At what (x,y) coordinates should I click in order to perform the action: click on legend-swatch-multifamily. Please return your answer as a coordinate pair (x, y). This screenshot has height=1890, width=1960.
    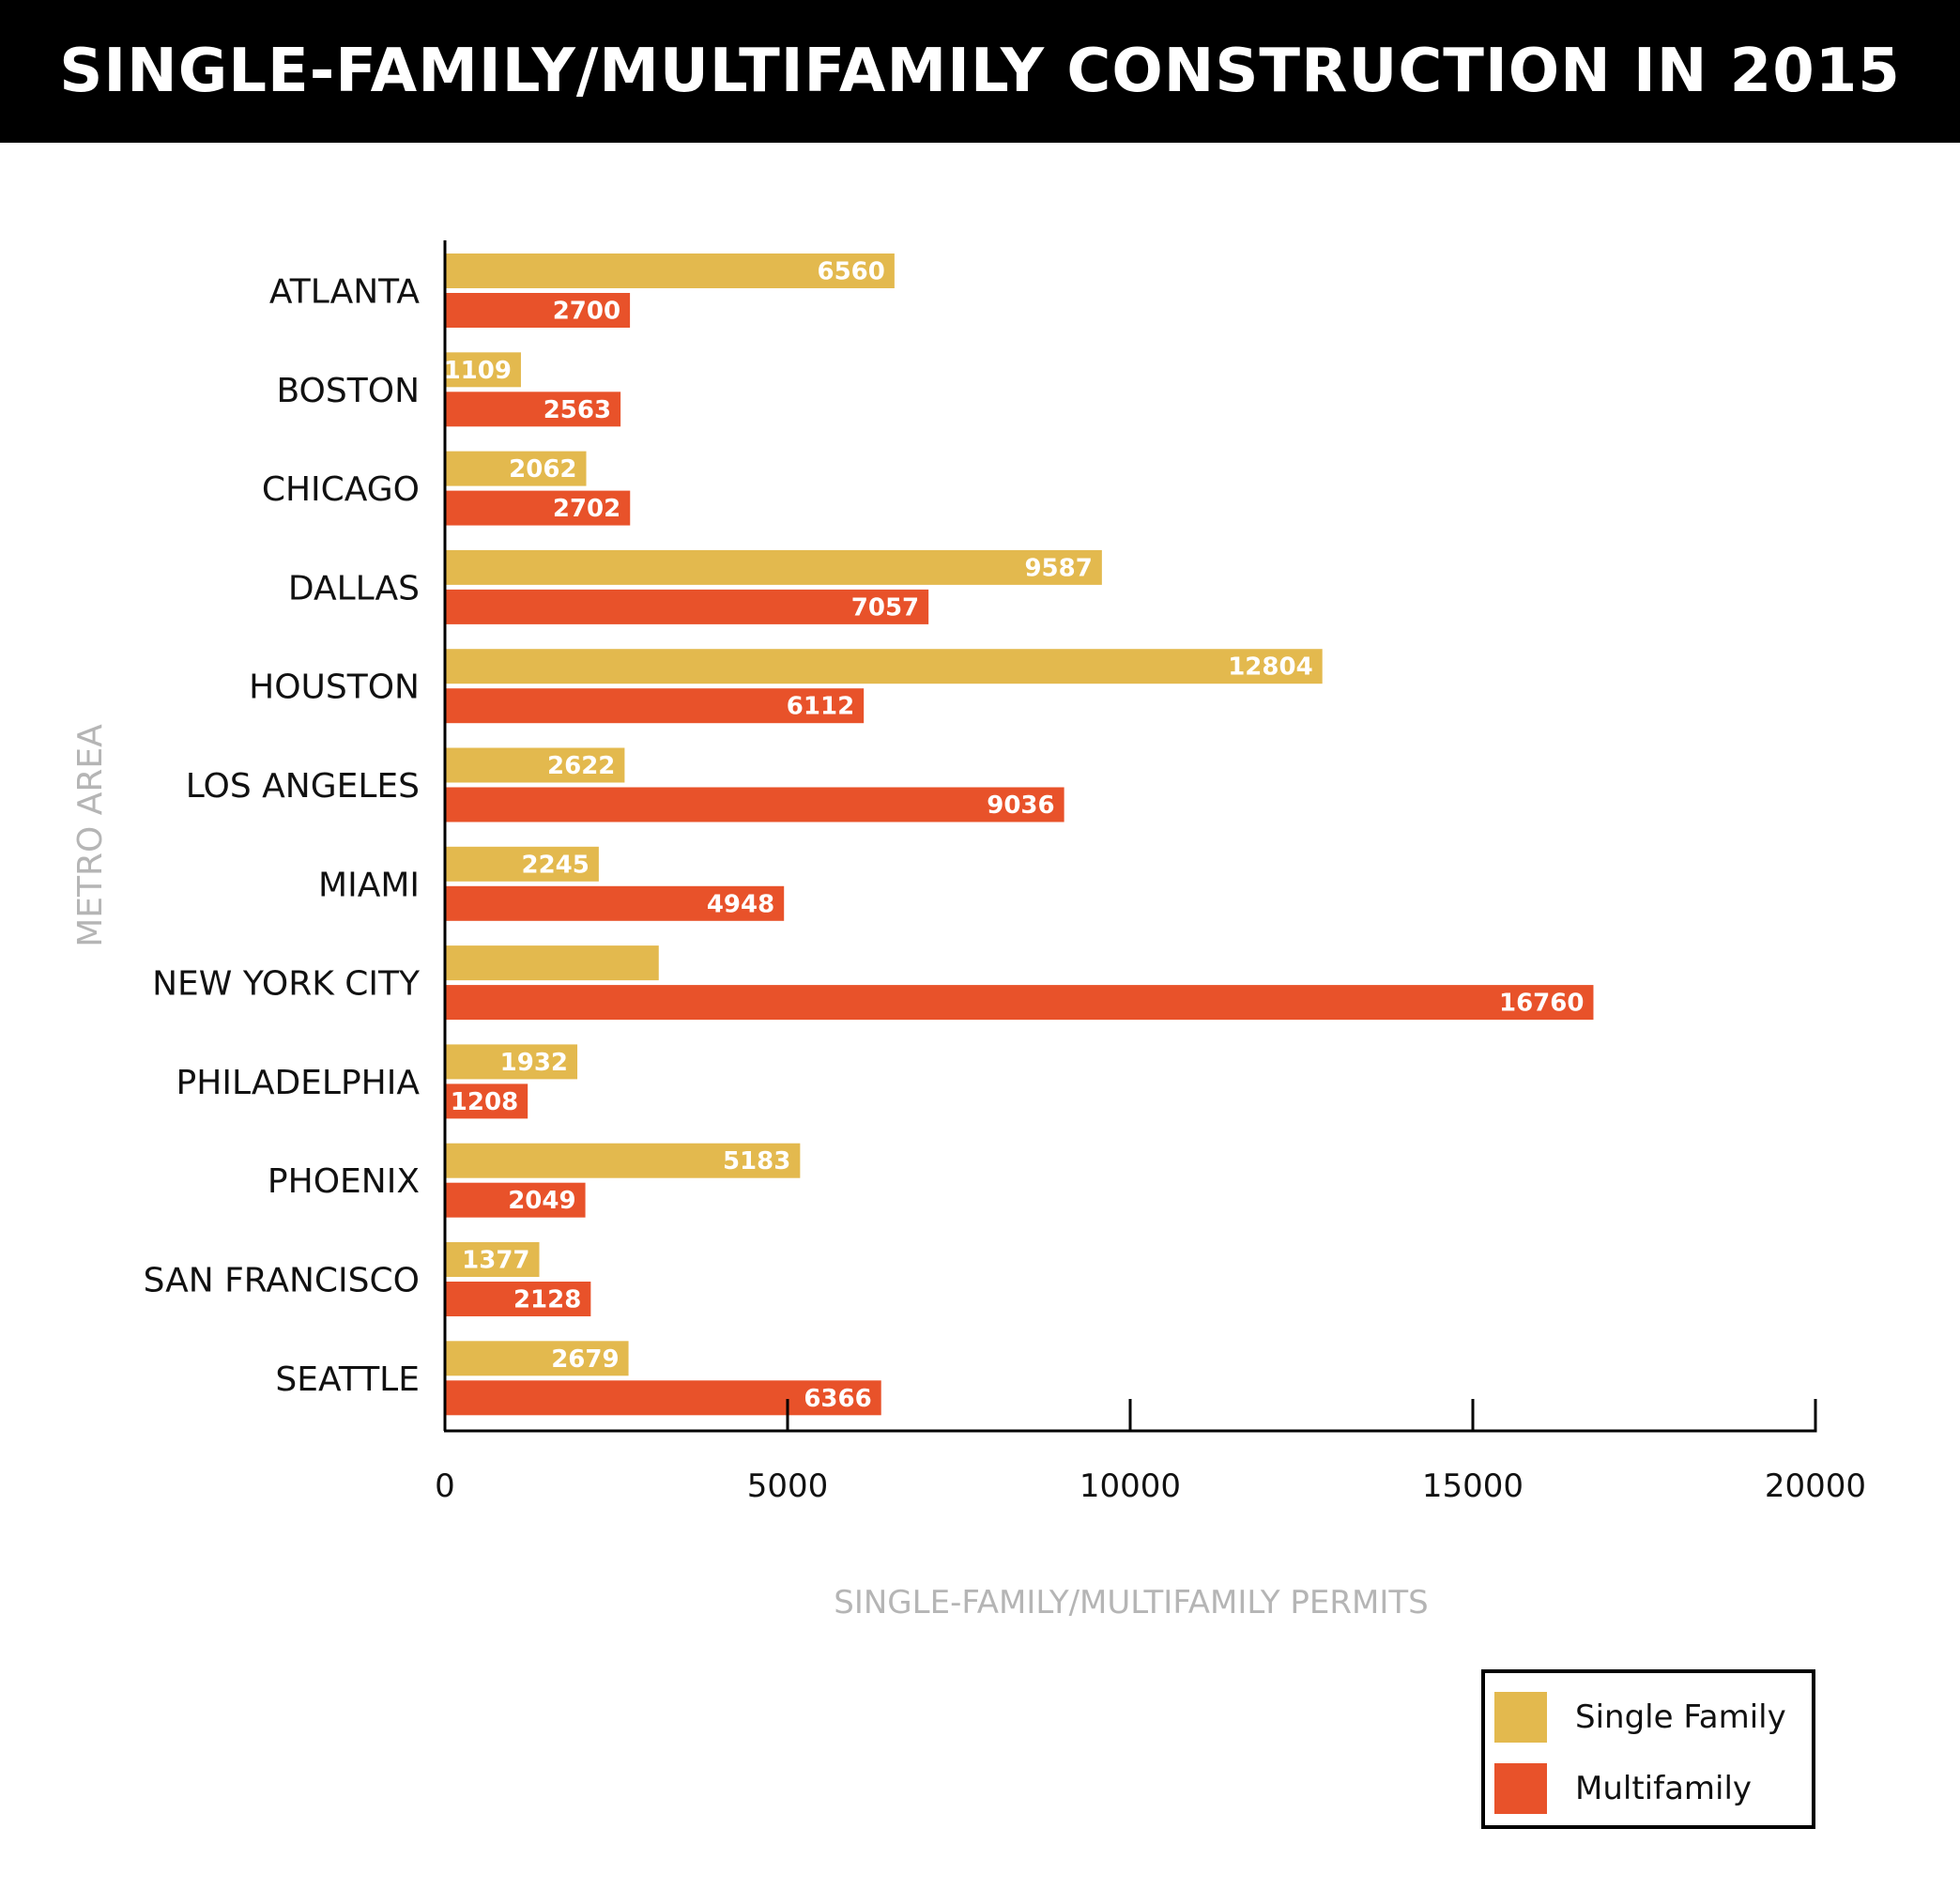
    Looking at the image, I should click on (1520, 1788).